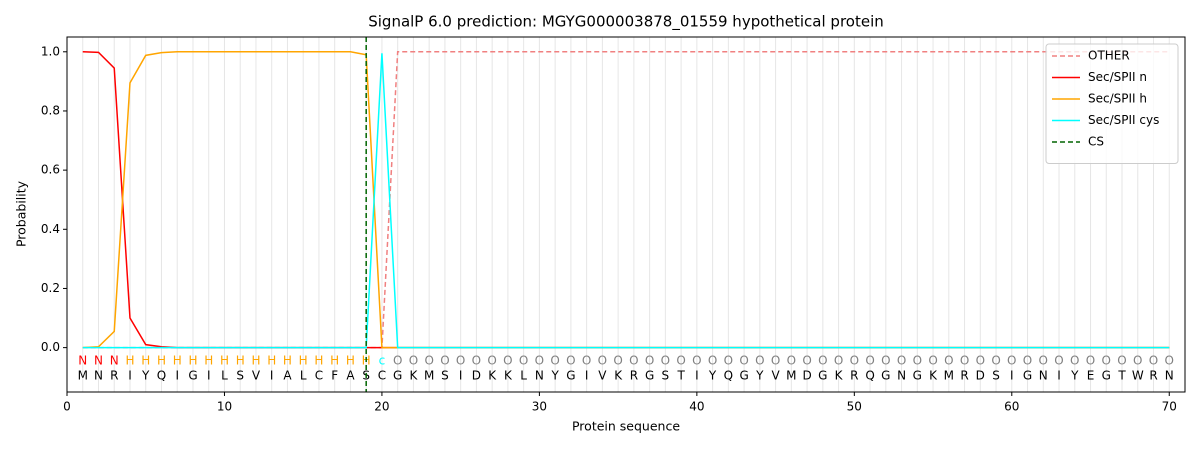 This screenshot has width=1200, height=450. What do you see at coordinates (381, 407) in the screenshot?
I see `x-tick-label: 20` at bounding box center [381, 407].